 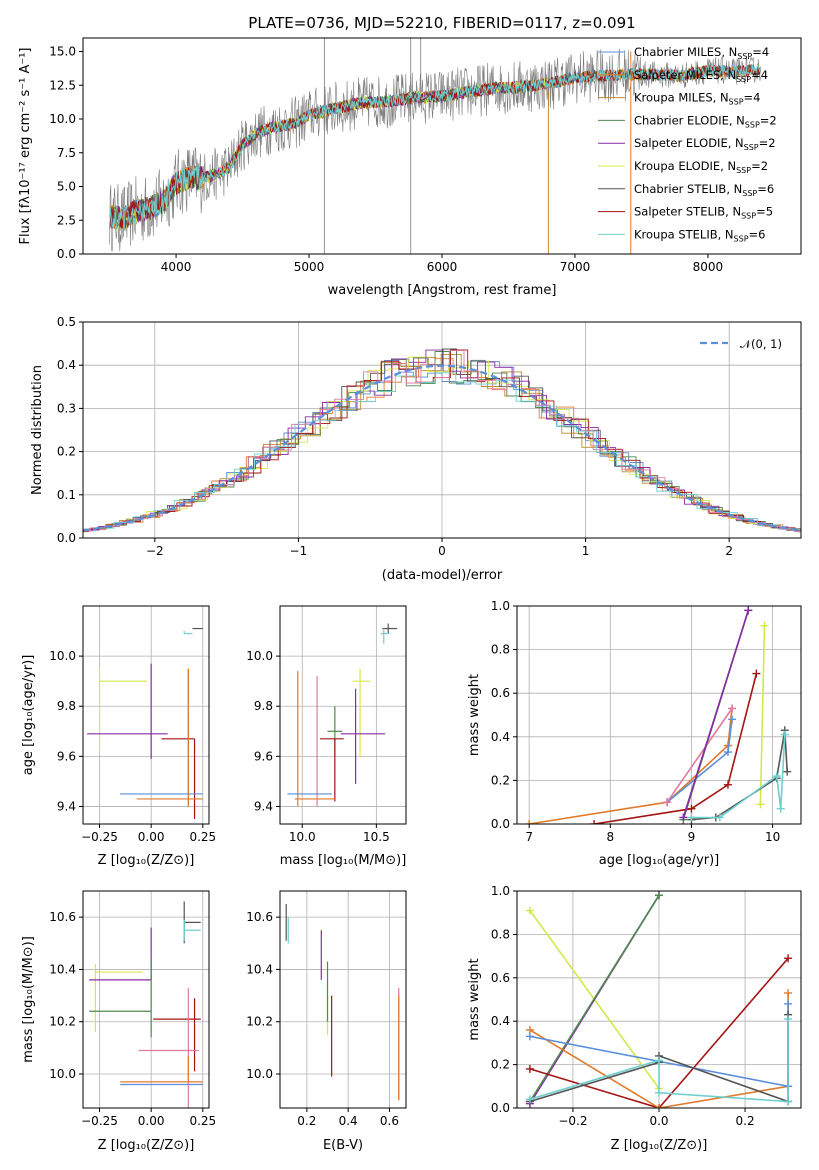 What do you see at coordinates (28, 715) in the screenshot?
I see `y-axis-label: age [log₁₀(age/yr)]` at bounding box center [28, 715].